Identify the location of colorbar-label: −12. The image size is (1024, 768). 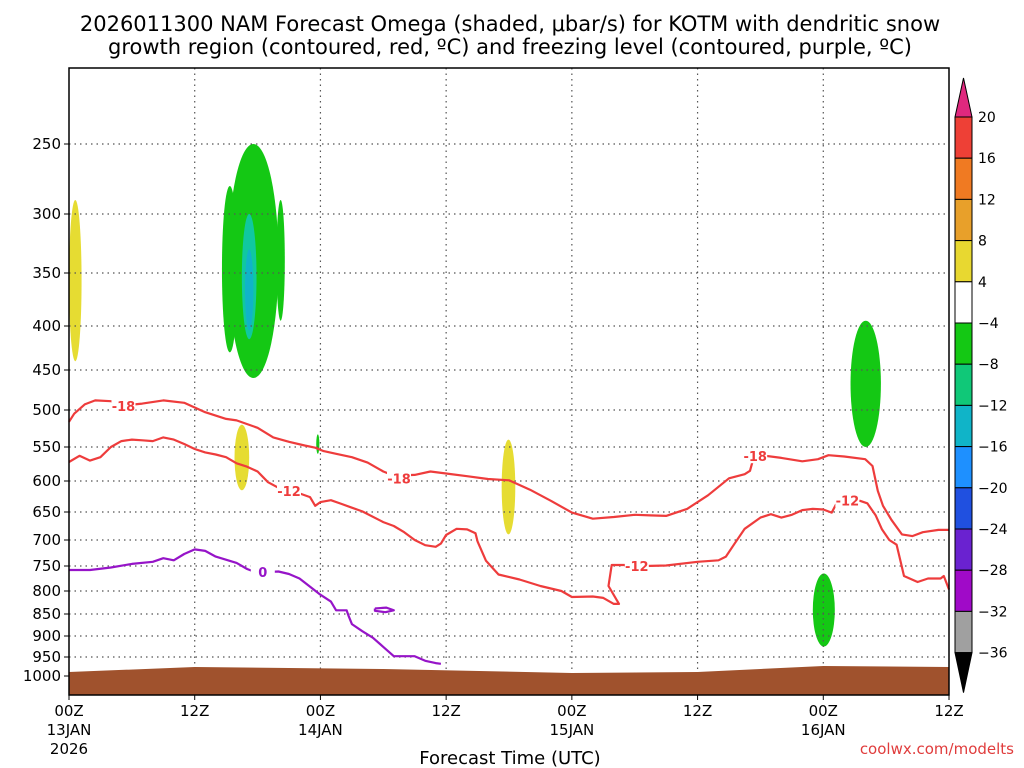
(993, 406).